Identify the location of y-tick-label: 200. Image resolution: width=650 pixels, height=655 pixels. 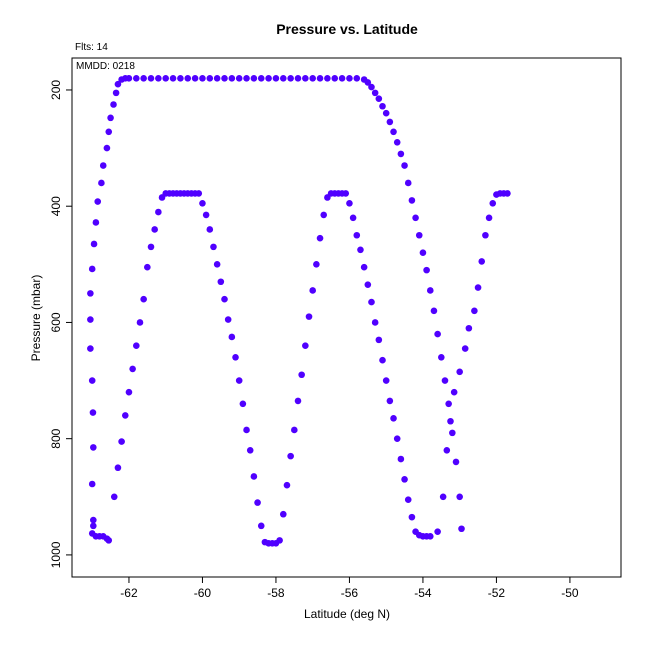
(56, 90).